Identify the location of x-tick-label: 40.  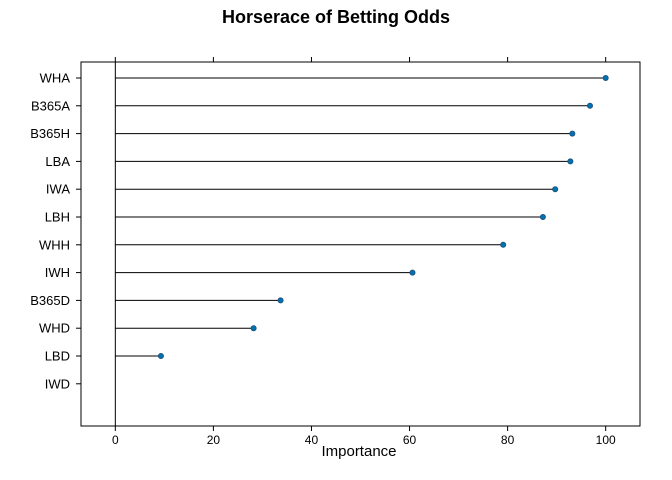
(312, 440).